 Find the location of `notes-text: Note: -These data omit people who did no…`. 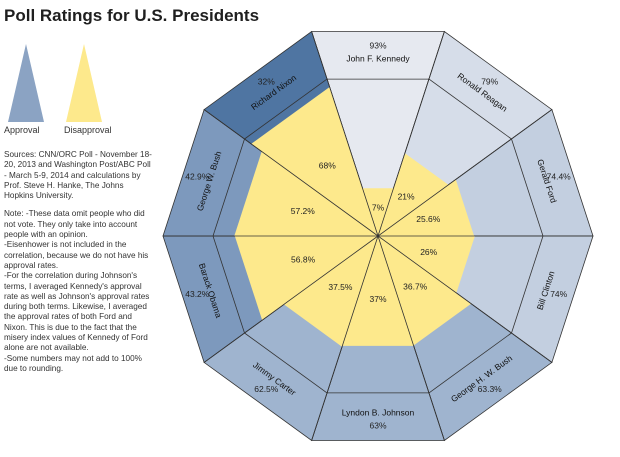

notes-text: Note: -These data omit people who did no… is located at coordinates (78, 291).